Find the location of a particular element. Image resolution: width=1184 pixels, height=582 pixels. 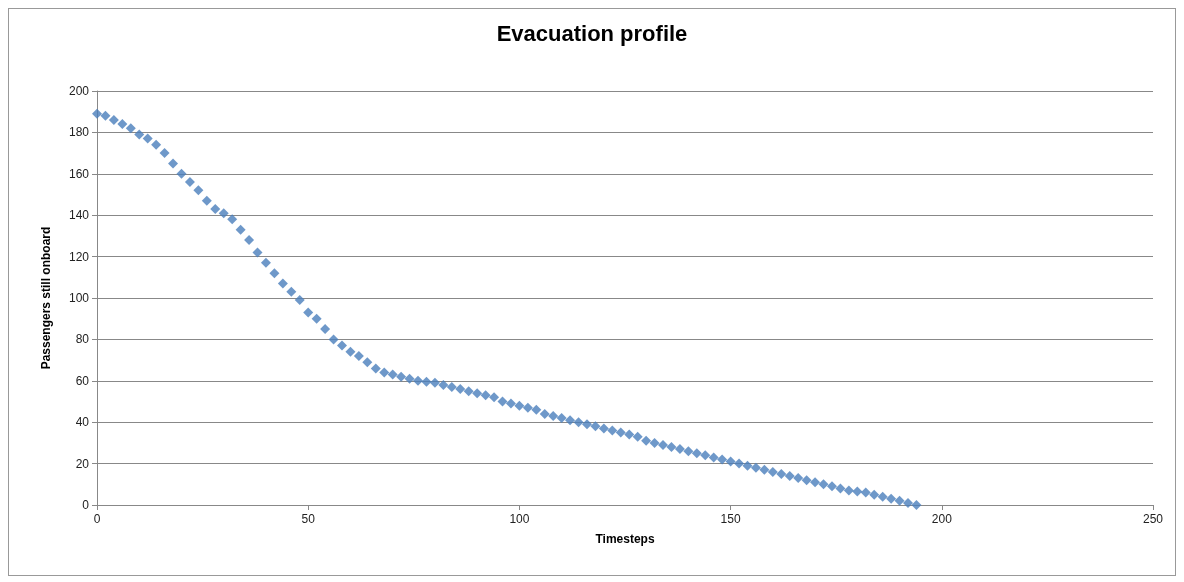

chart-title: Evacuation profile is located at coordinates (592, 33).